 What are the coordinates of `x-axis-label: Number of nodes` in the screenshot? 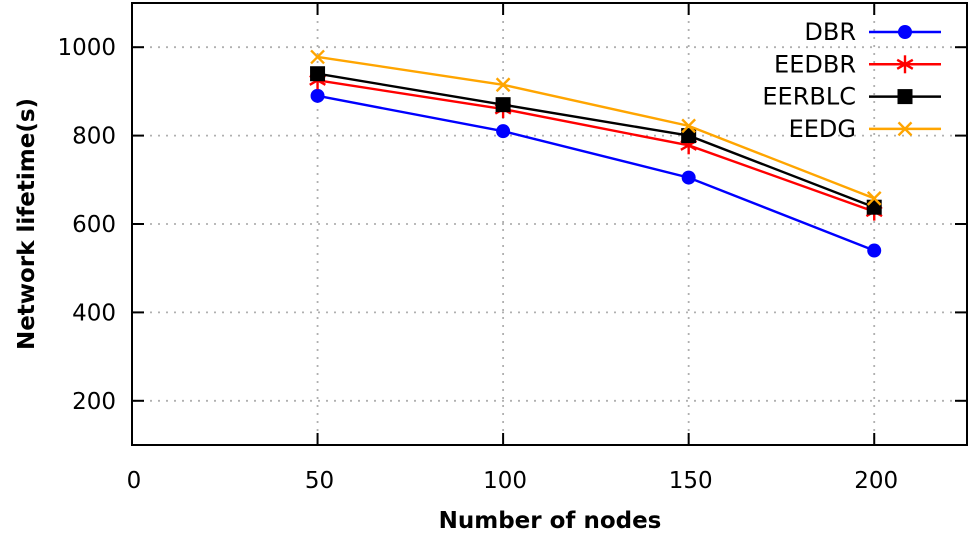 It's located at (550, 521).